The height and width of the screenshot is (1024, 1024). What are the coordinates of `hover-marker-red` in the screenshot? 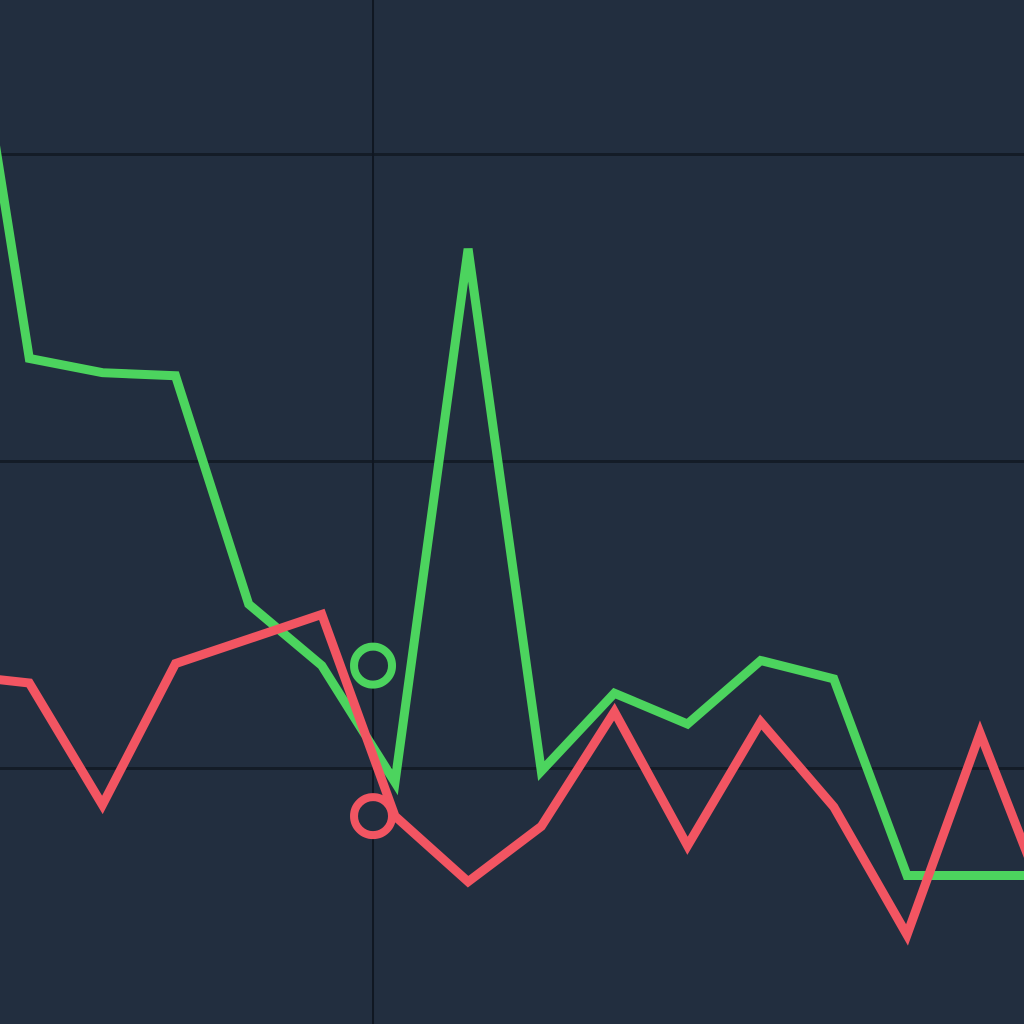 It's located at (373, 816).